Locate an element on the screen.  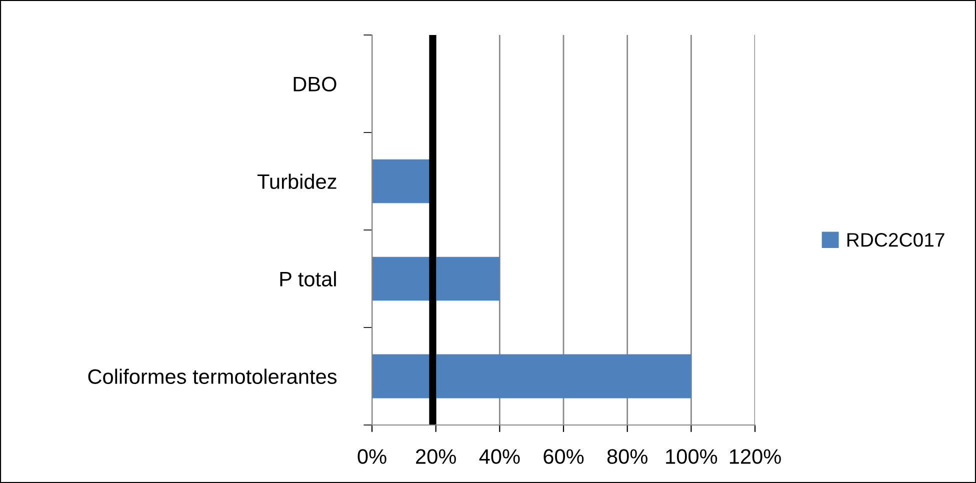
legend-label: RDC2C017 is located at coordinates (895, 240).